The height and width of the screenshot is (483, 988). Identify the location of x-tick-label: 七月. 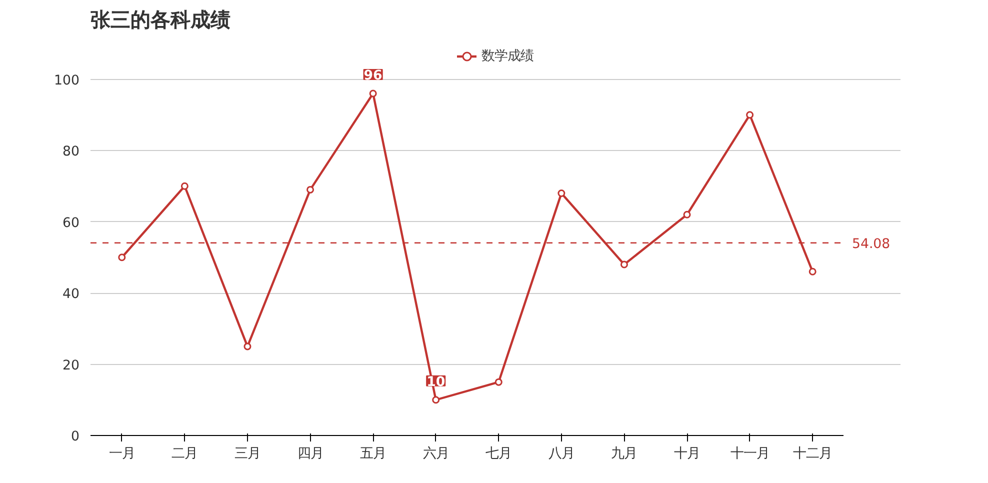
(499, 454).